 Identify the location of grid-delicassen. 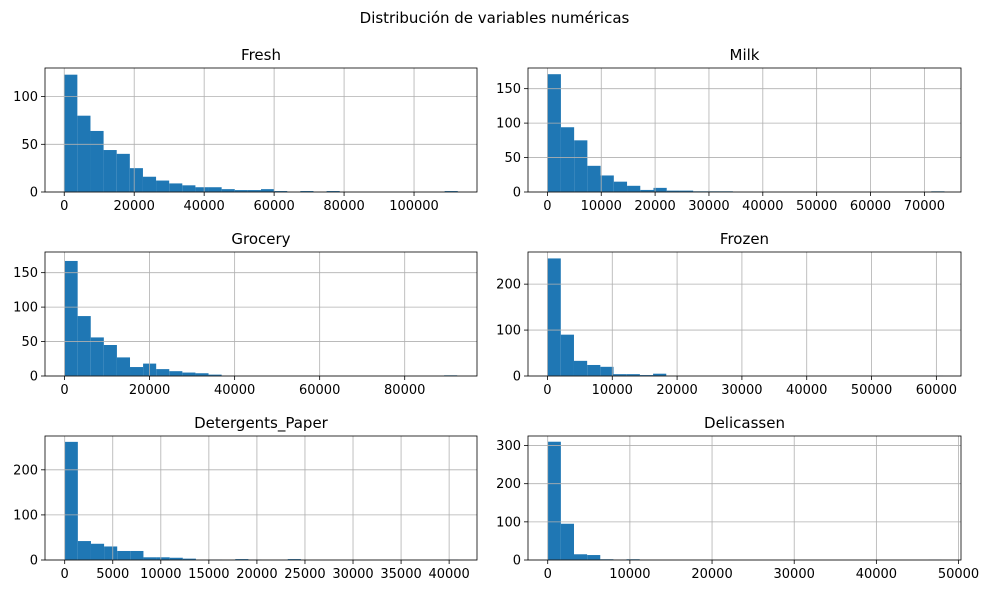
(744, 498).